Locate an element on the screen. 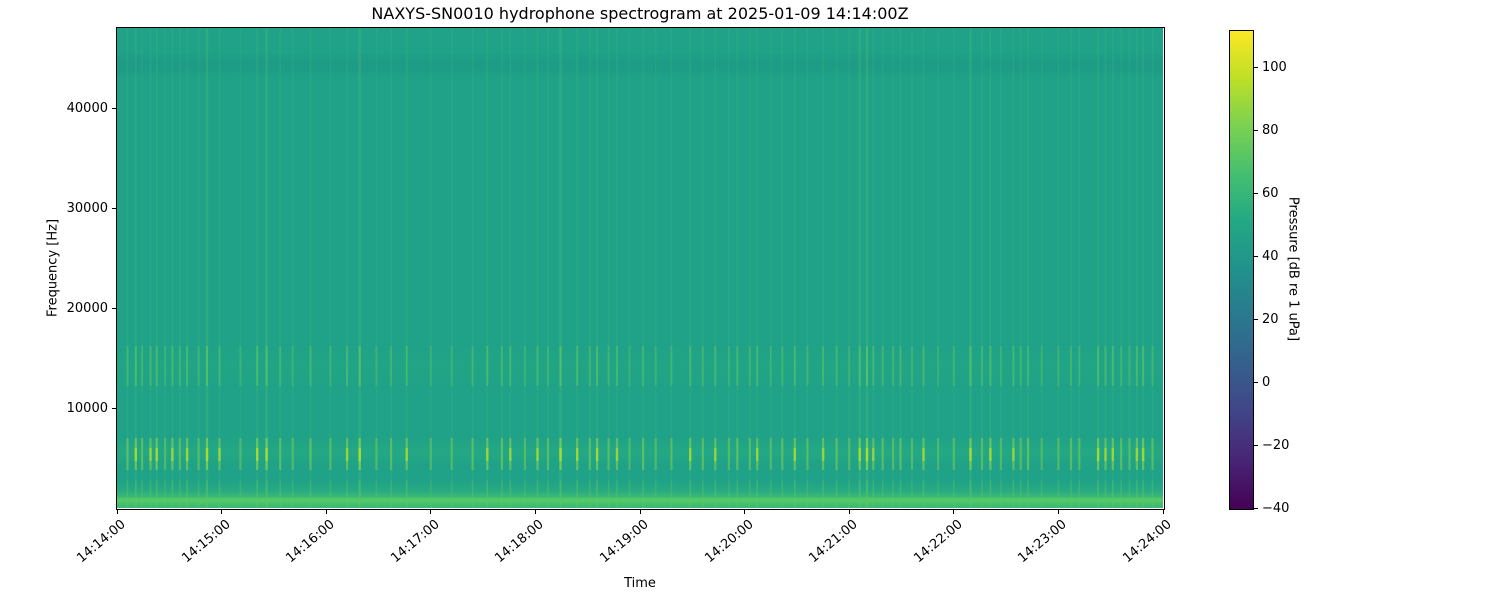  x-tick-label: 14:14:00 is located at coordinates (101, 542).